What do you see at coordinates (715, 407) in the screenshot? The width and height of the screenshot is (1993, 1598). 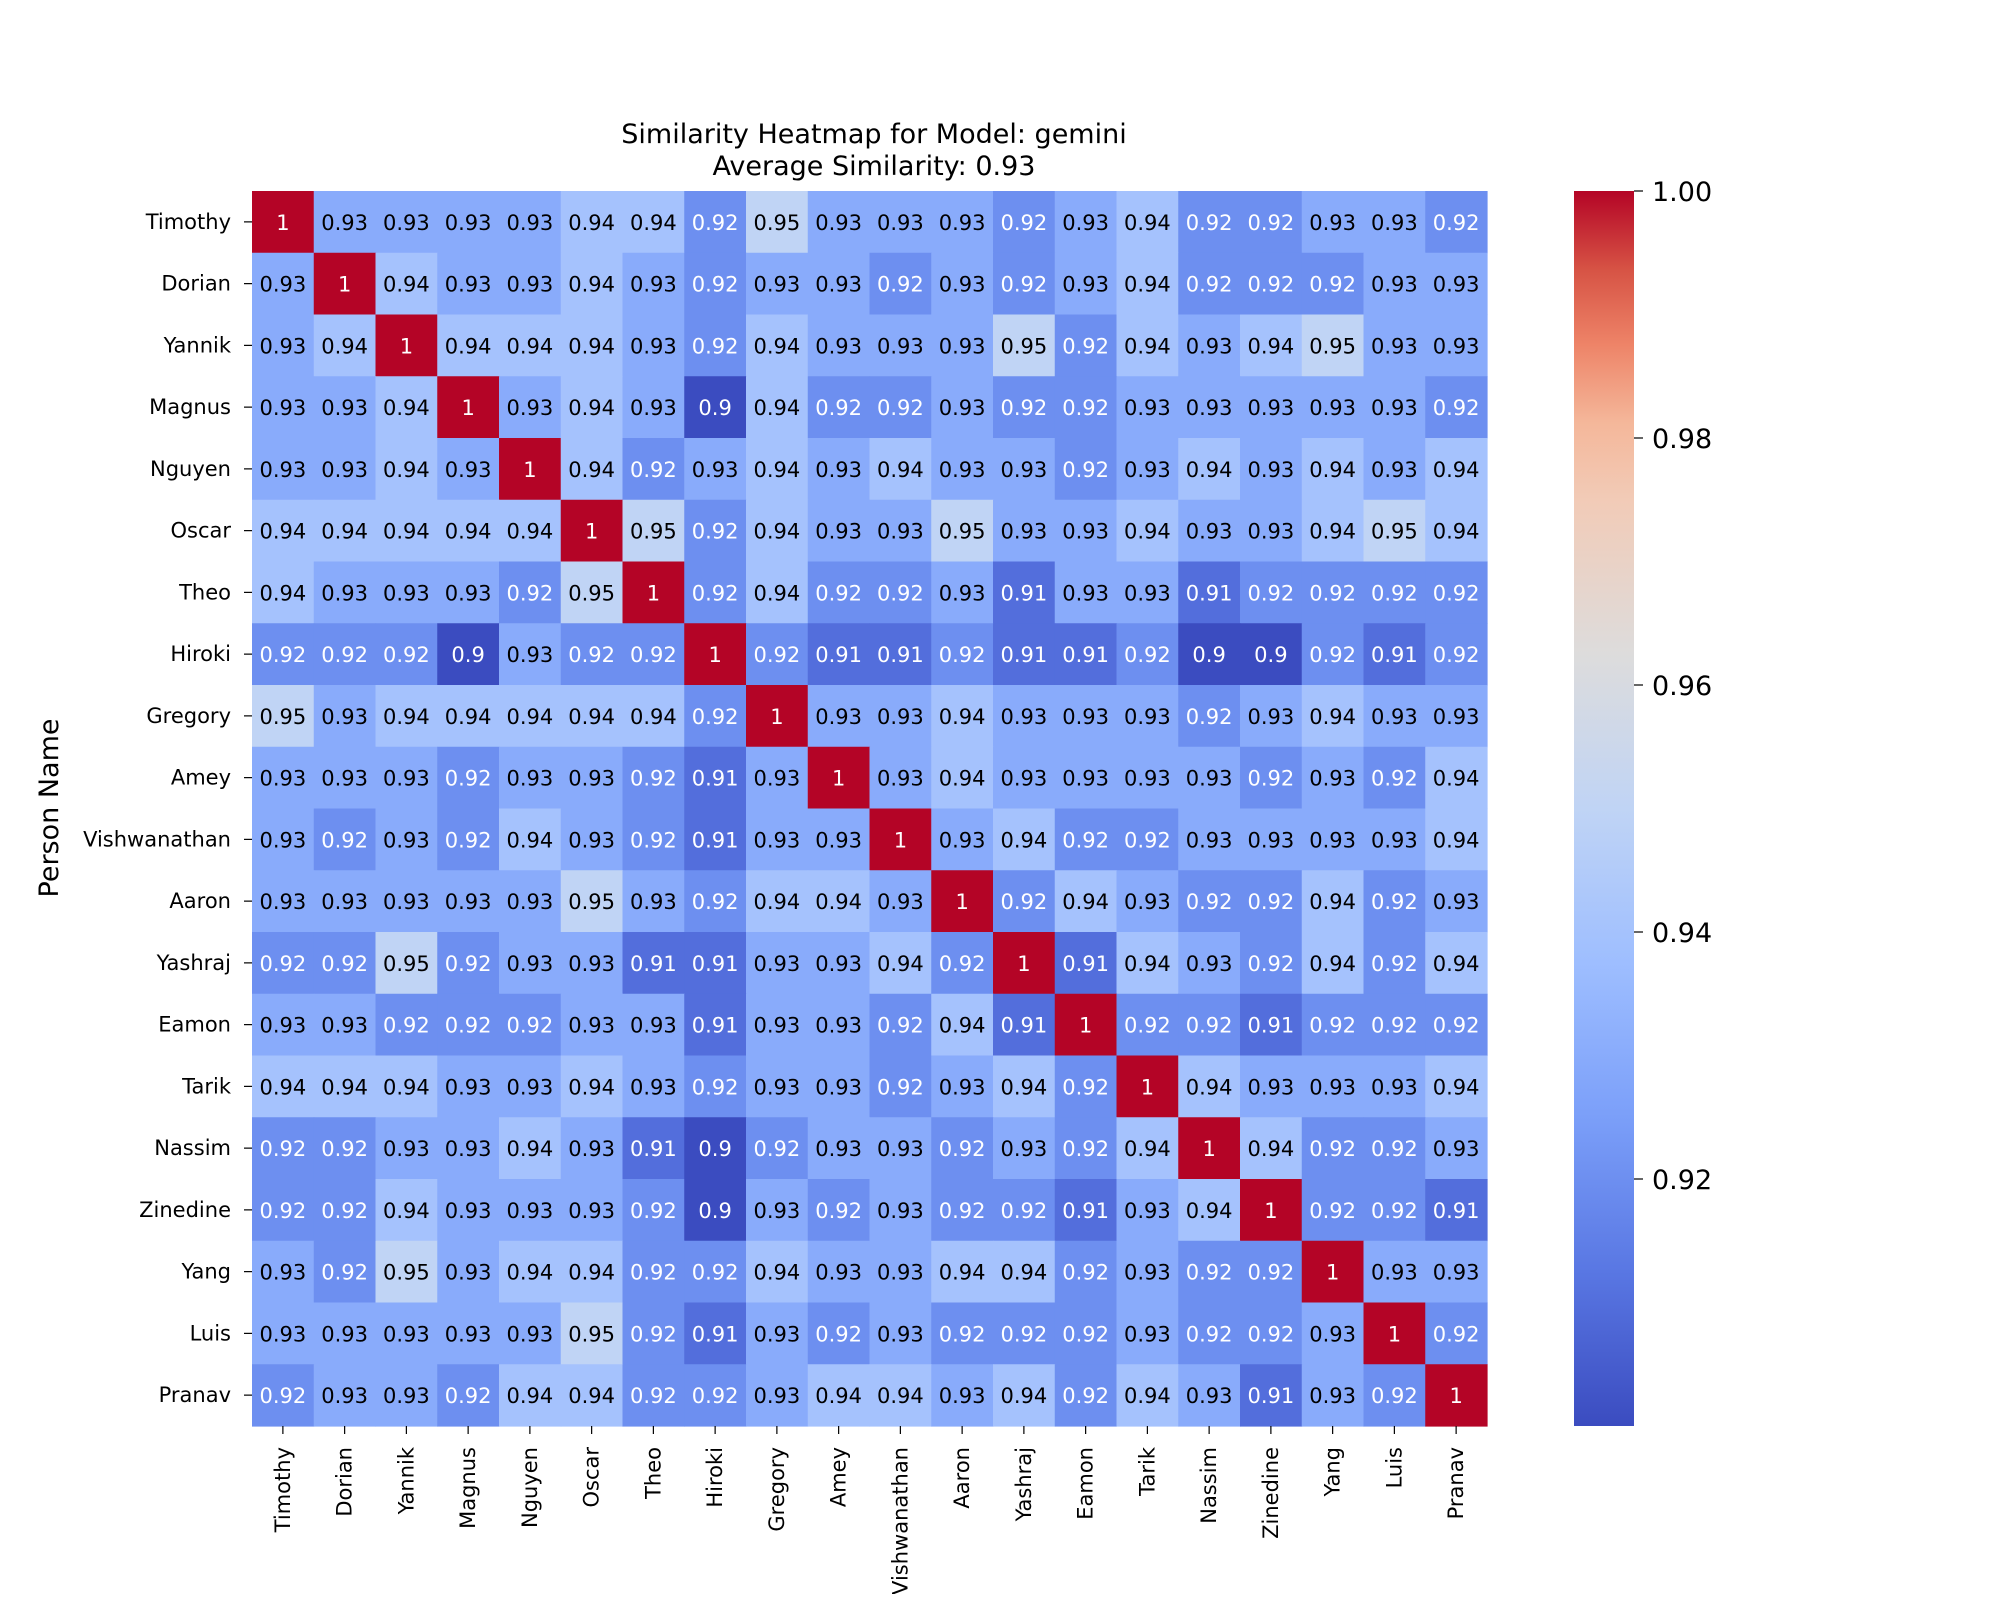 I see `heatmap-cell-magnus-hiroki` at bounding box center [715, 407].